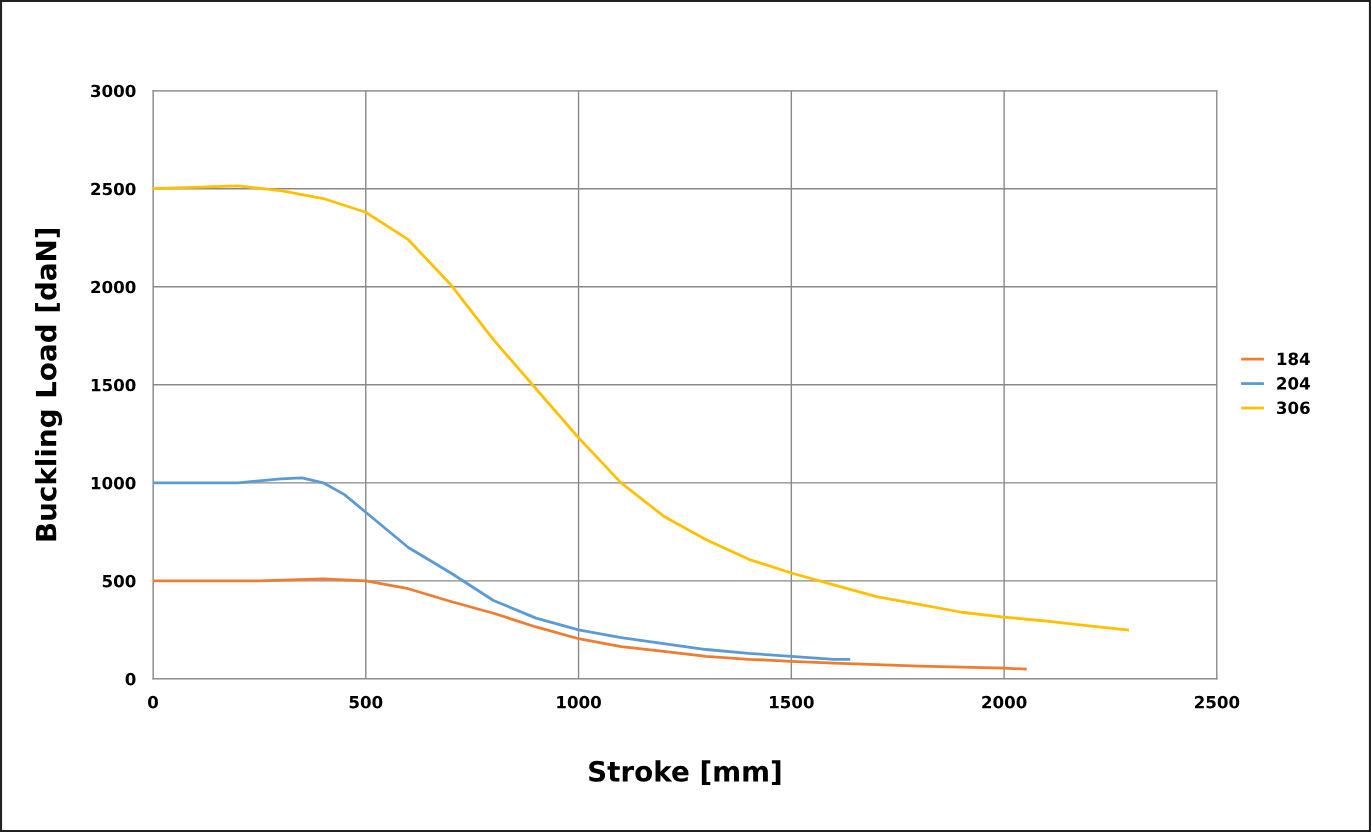 This screenshot has height=832, width=1371. What do you see at coordinates (113, 385) in the screenshot?
I see `y-tick-label: 1500` at bounding box center [113, 385].